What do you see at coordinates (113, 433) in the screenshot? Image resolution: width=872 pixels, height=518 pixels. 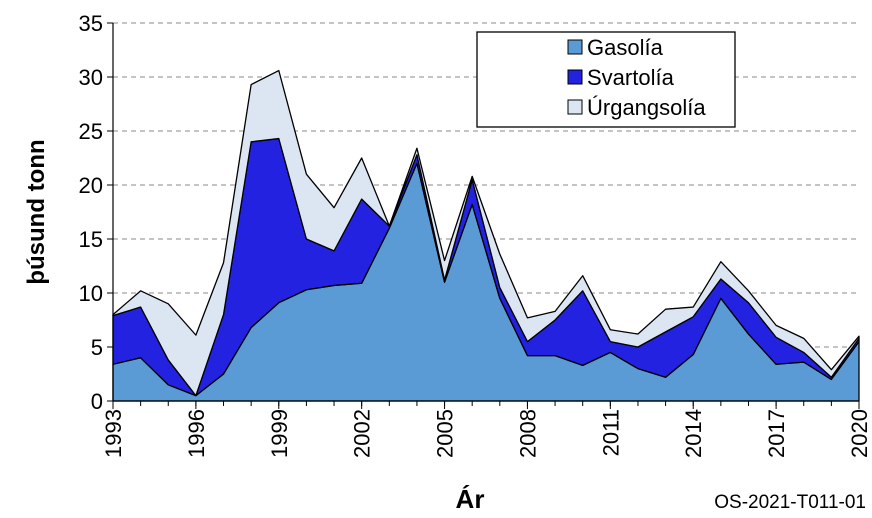 I see `x-tick-label: 1993` at bounding box center [113, 433].